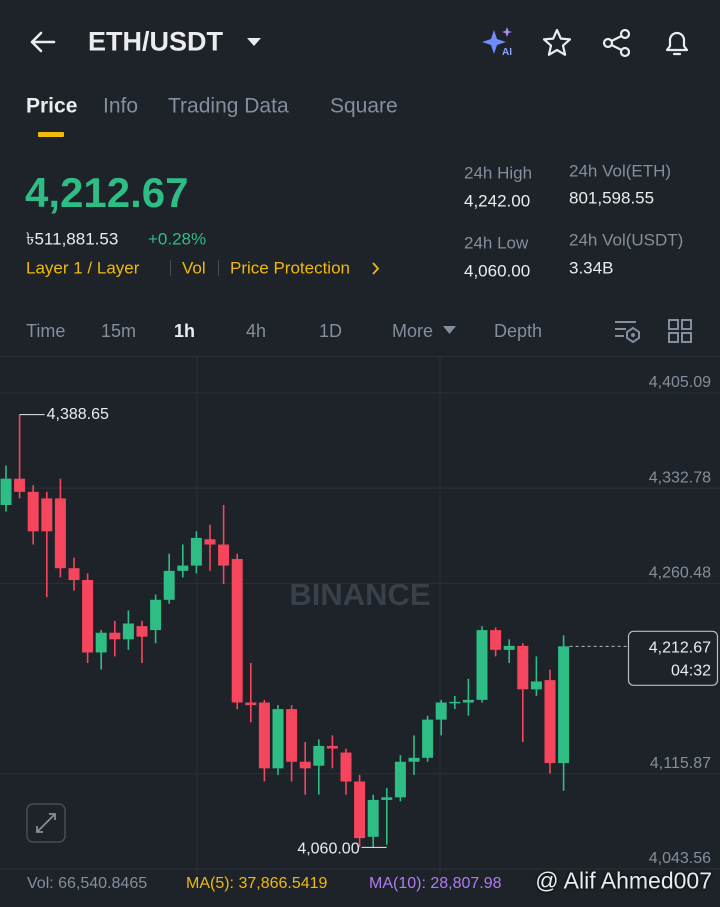  What do you see at coordinates (376, 268) in the screenshot?
I see `chevron` at bounding box center [376, 268].